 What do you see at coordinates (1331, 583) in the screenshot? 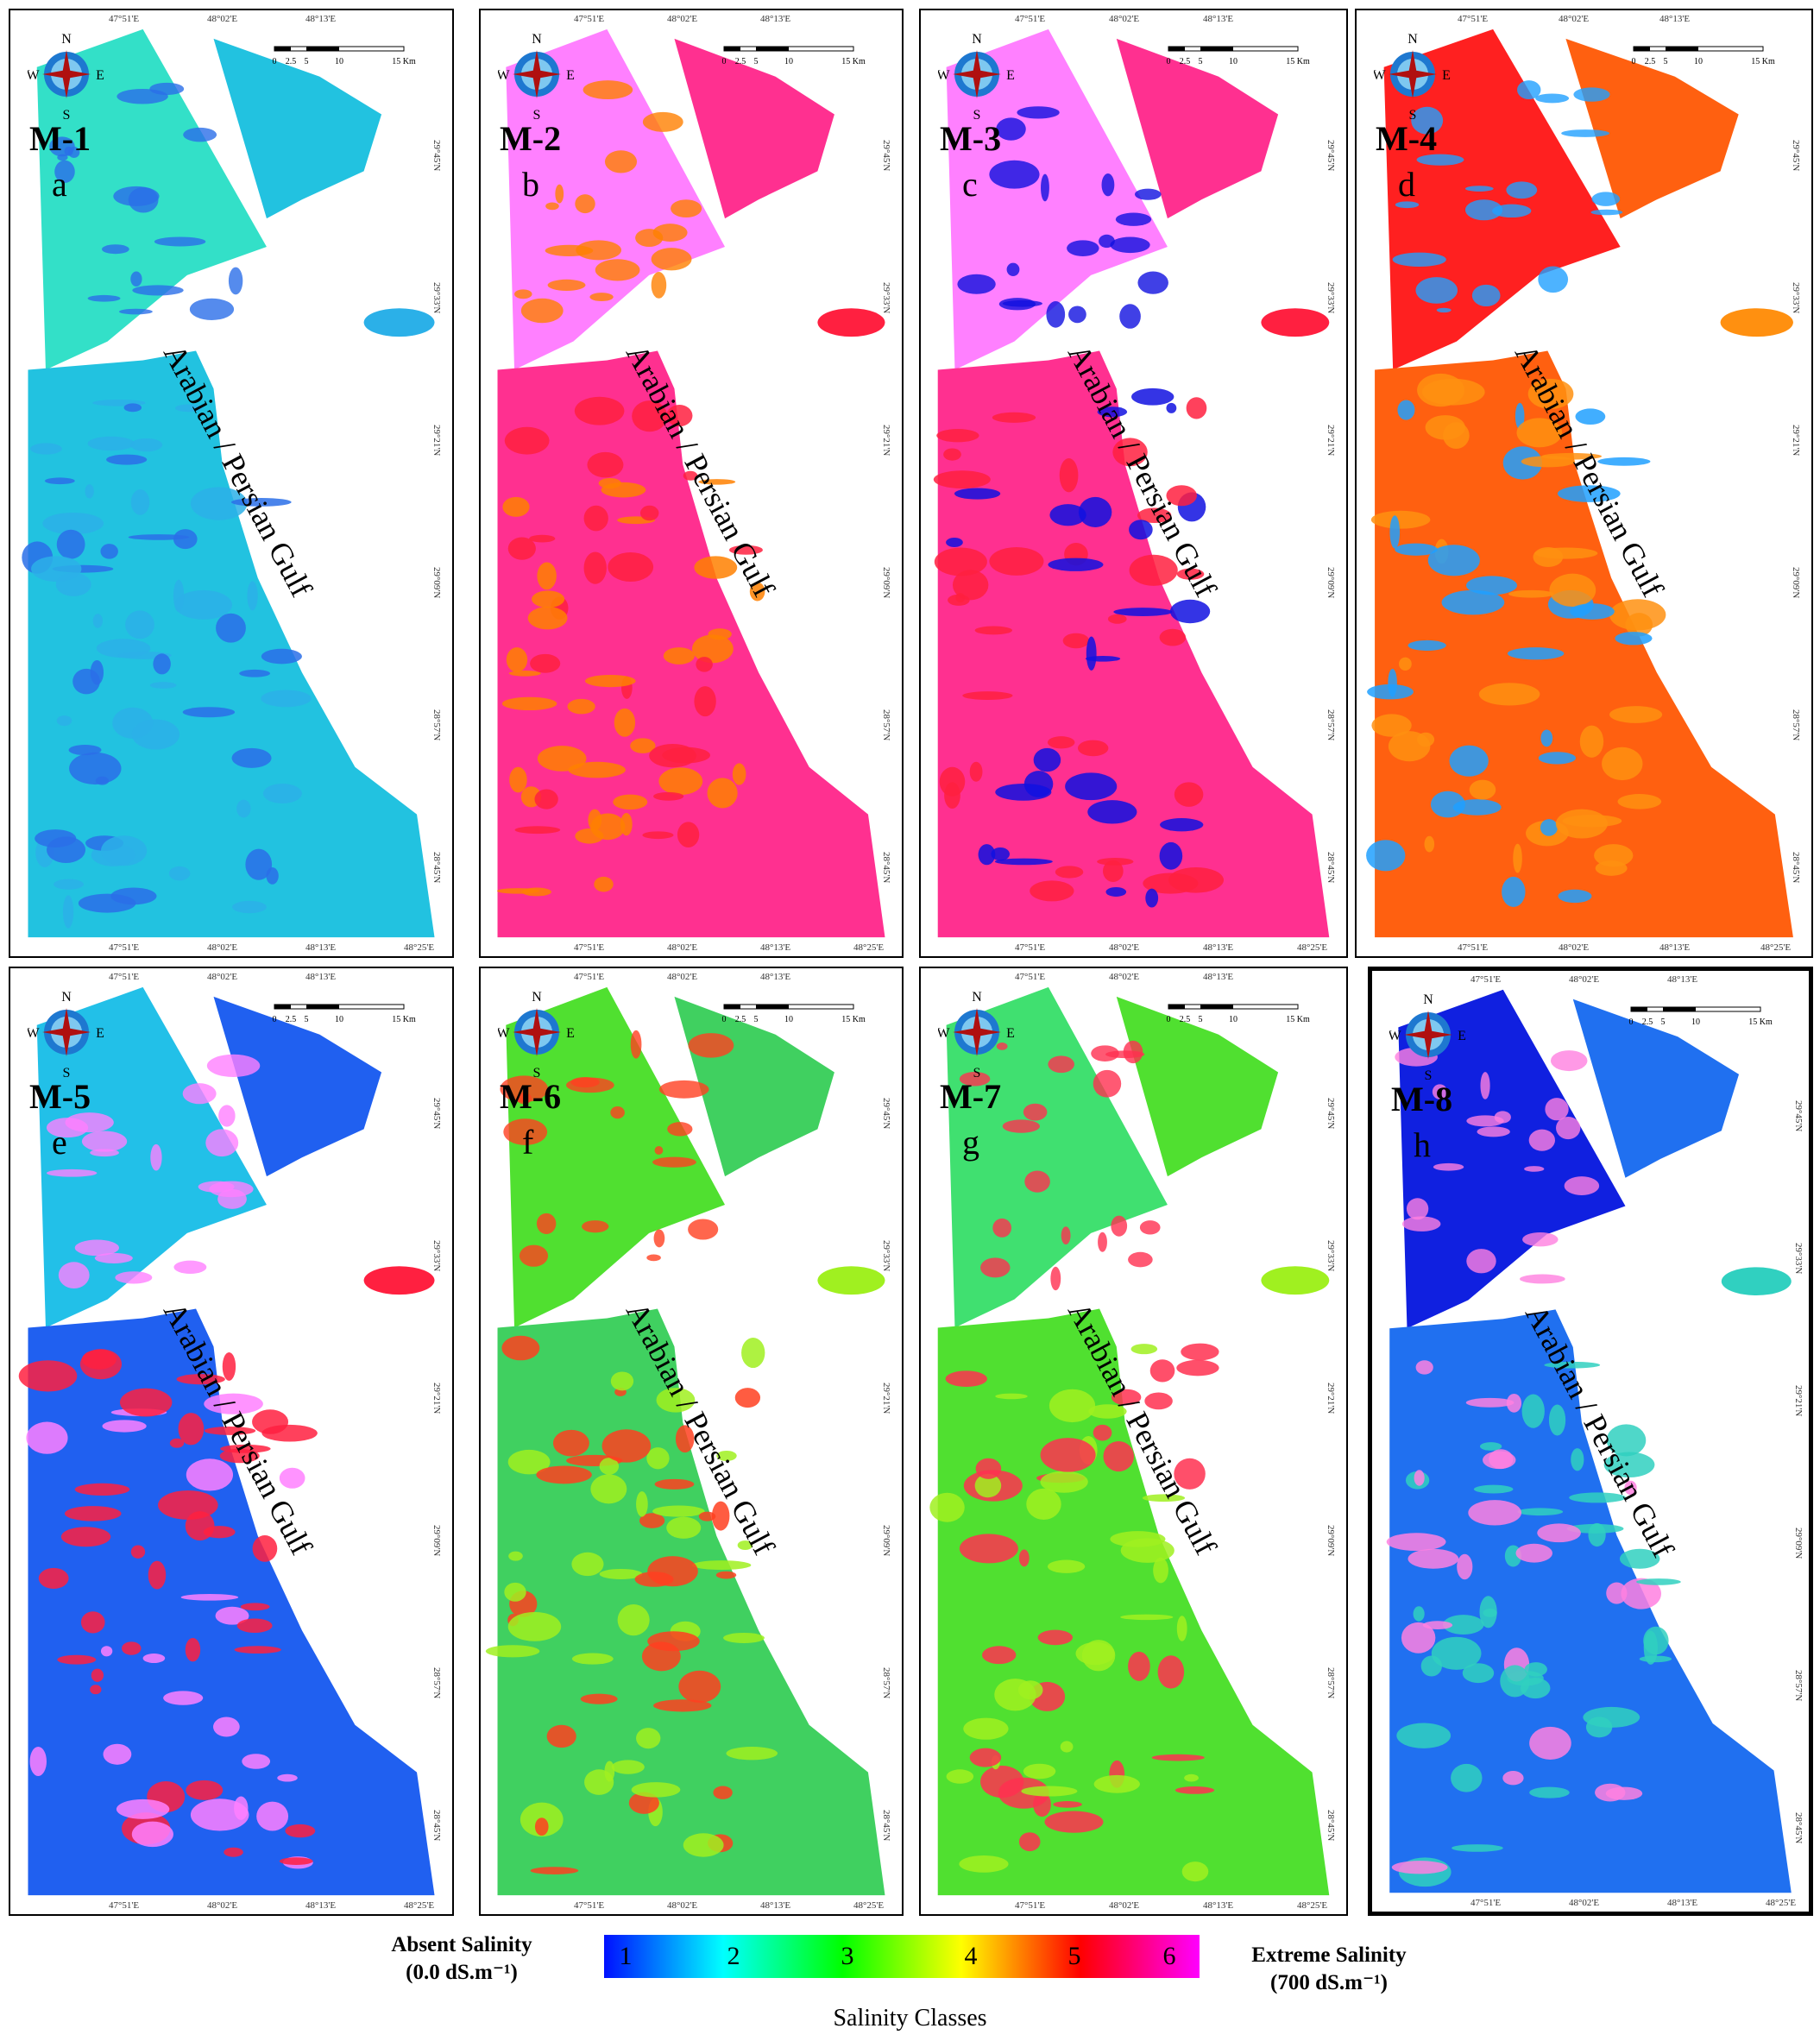
I see `coord-left-label: 29°09'N` at bounding box center [1331, 583].